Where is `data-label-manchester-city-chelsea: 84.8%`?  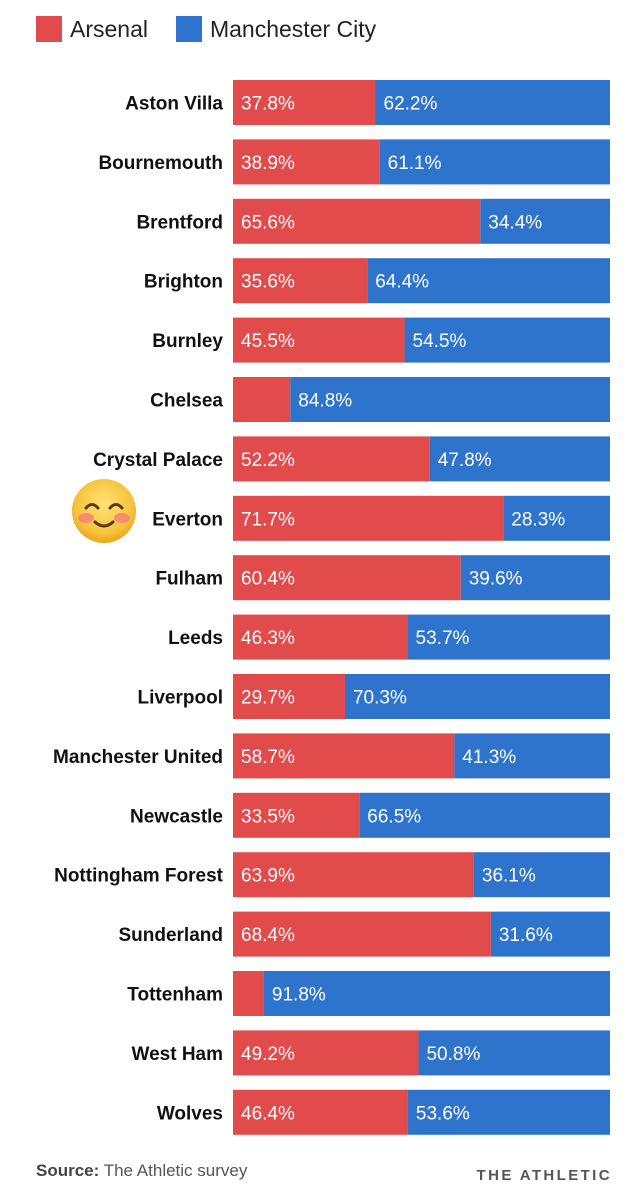 data-label-manchester-city-chelsea: 84.8% is located at coordinates (325, 401).